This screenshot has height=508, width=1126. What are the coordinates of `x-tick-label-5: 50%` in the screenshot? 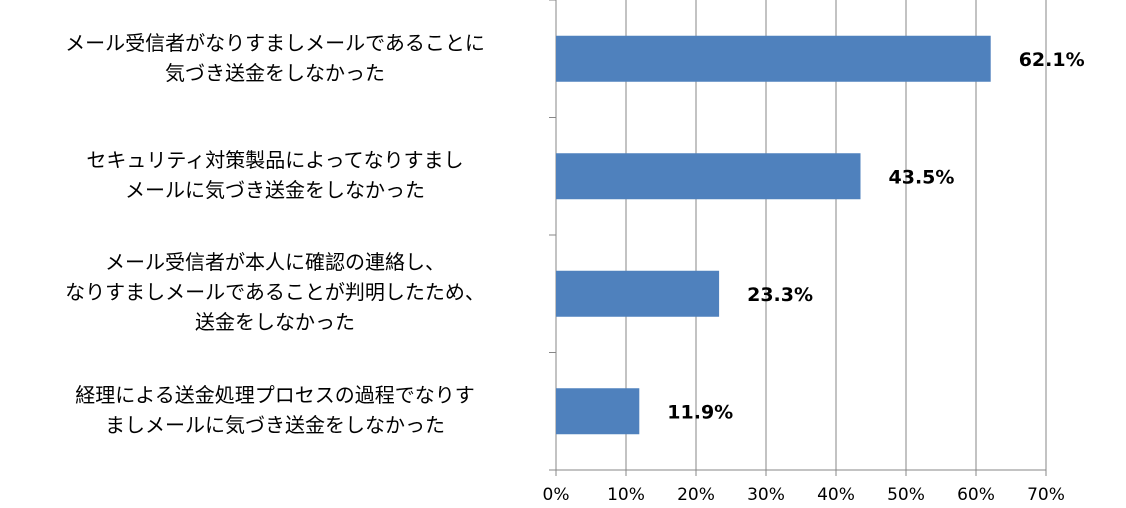 It's located at (906, 495).